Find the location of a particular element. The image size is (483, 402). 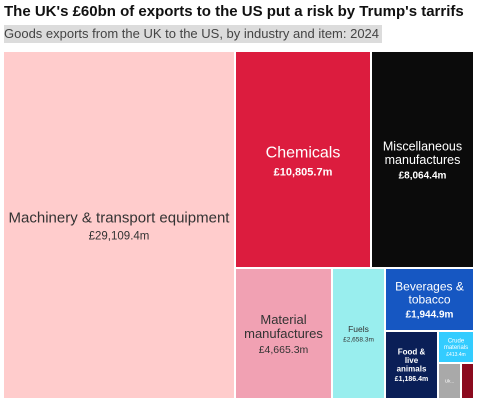

treemap-value-machinery-transport-equipment: £29,109.4m is located at coordinates (119, 237).